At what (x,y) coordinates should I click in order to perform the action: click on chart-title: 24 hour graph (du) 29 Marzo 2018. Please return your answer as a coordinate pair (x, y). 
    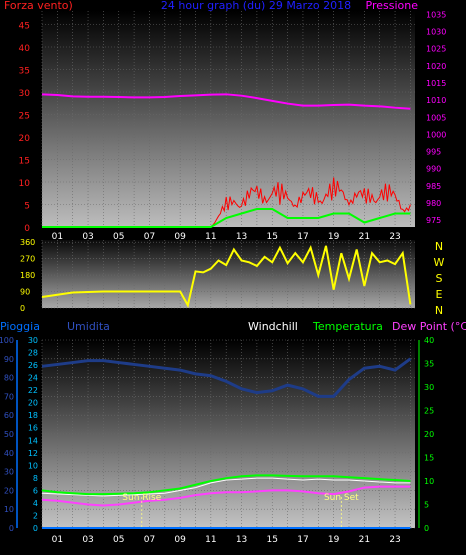
    Looking at the image, I should click on (256, 6).